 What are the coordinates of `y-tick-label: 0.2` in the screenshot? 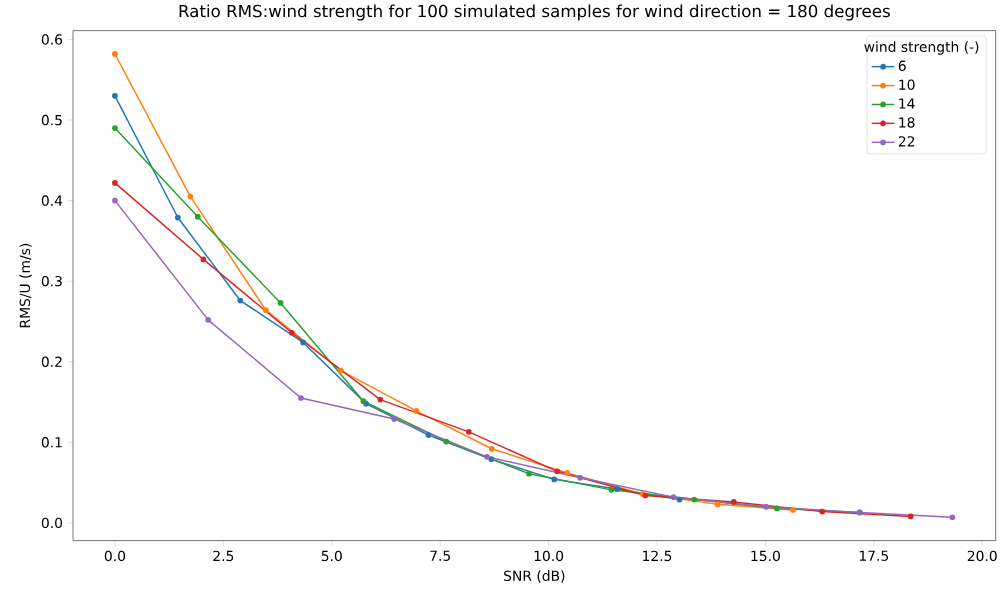 It's located at (51, 362).